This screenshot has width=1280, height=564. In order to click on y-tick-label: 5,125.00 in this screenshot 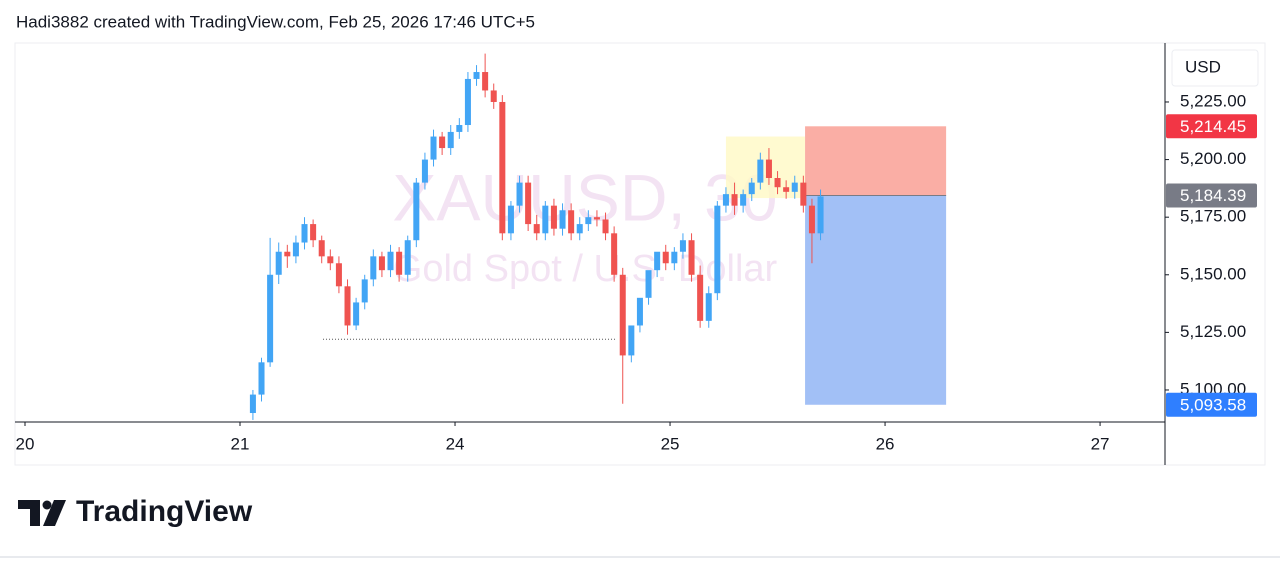, I will do `click(1213, 331)`.